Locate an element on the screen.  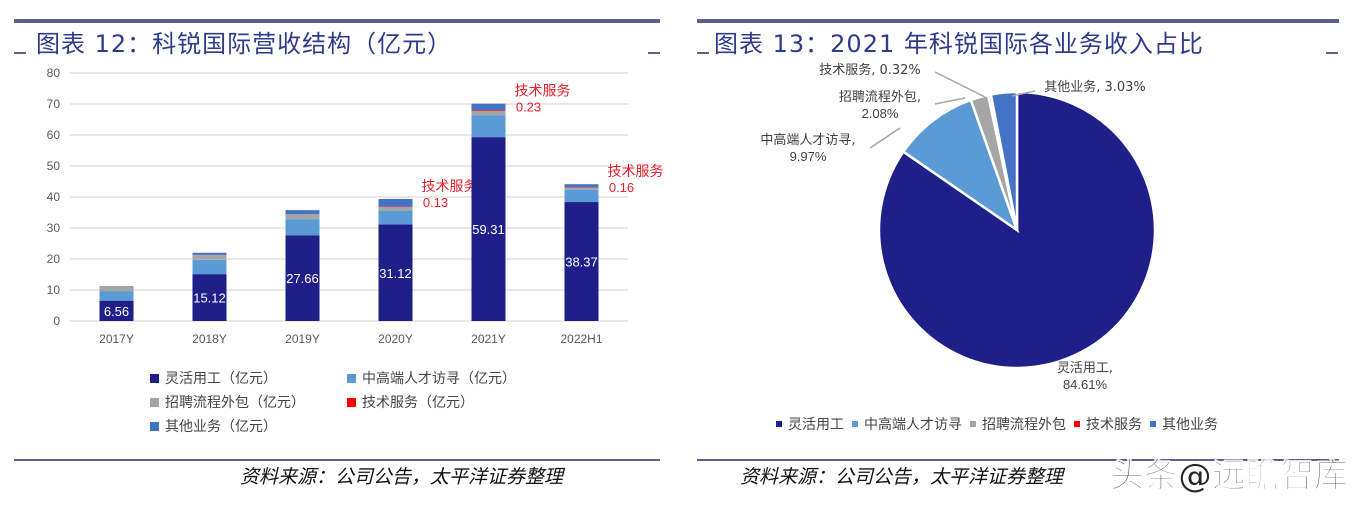
pie-label: 招聘流程外包, is located at coordinates (880, 97).